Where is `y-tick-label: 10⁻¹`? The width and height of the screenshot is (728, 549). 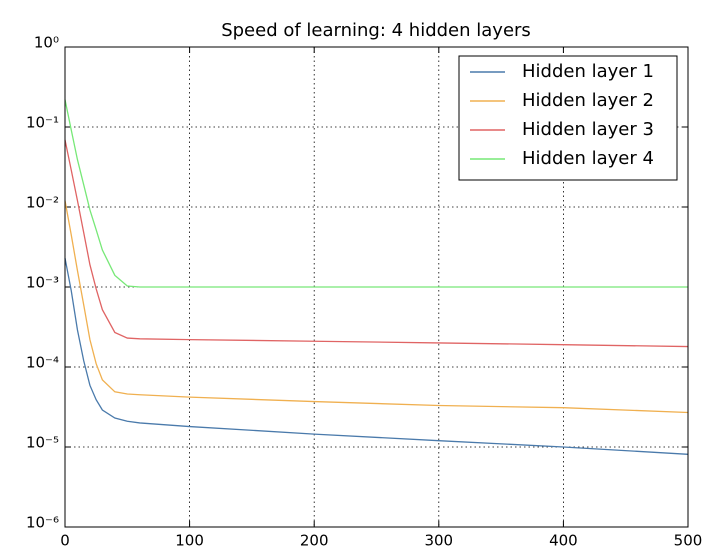
y-tick-label: 10⁻¹ is located at coordinates (42, 123).